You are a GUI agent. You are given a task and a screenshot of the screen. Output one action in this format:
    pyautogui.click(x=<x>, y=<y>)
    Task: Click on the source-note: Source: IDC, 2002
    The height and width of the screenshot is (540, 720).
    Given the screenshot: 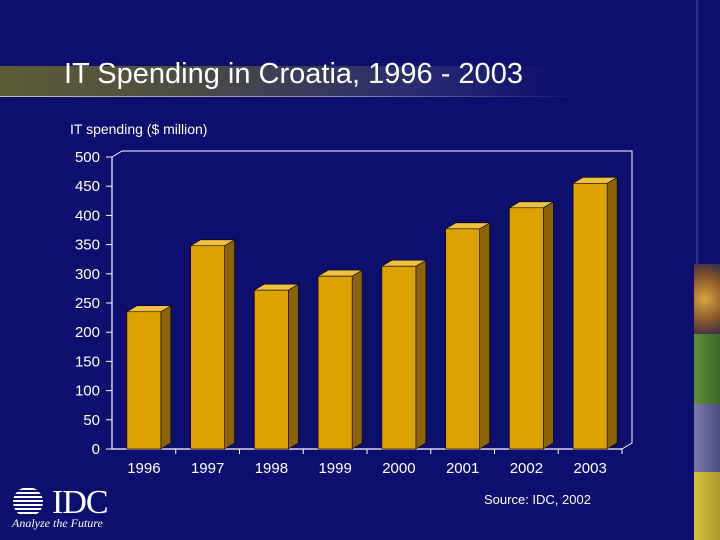 What is the action you would take?
    pyautogui.click(x=537, y=499)
    